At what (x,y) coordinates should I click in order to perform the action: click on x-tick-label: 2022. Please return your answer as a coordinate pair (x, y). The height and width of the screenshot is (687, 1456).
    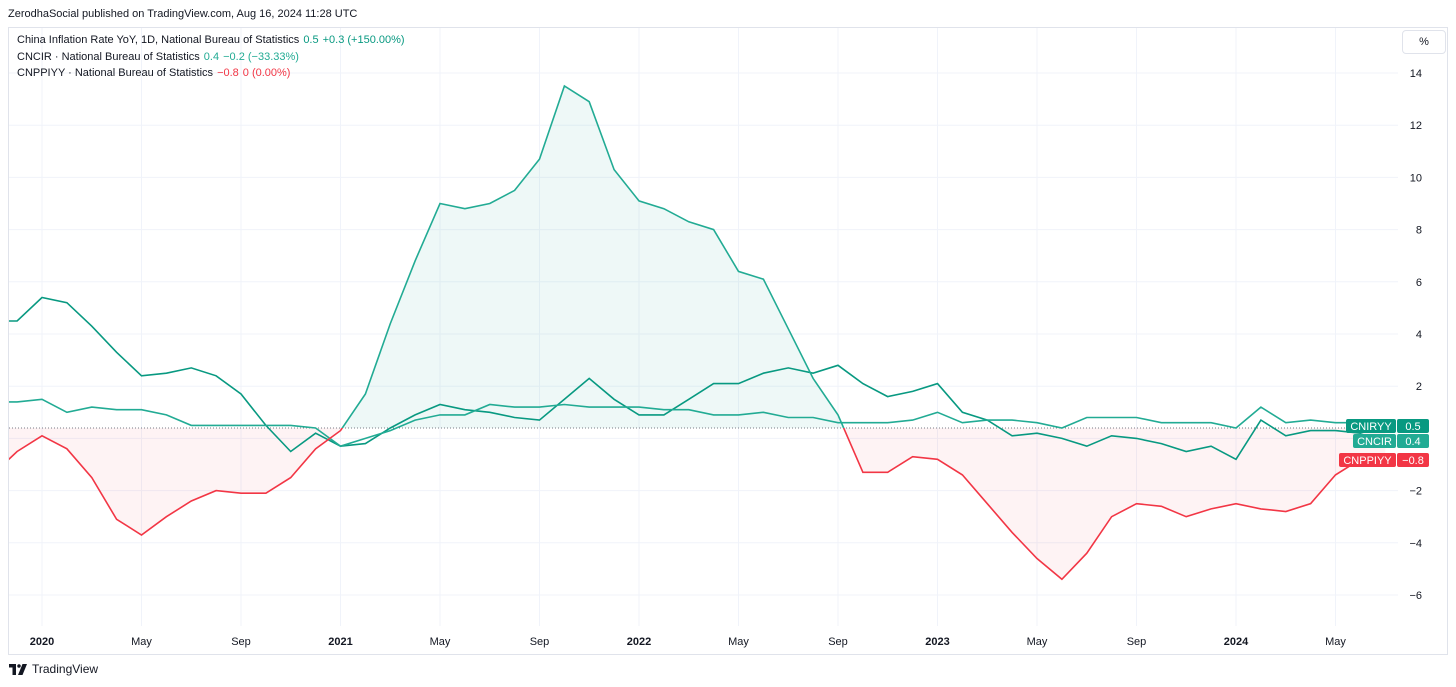
    Looking at the image, I should click on (639, 642).